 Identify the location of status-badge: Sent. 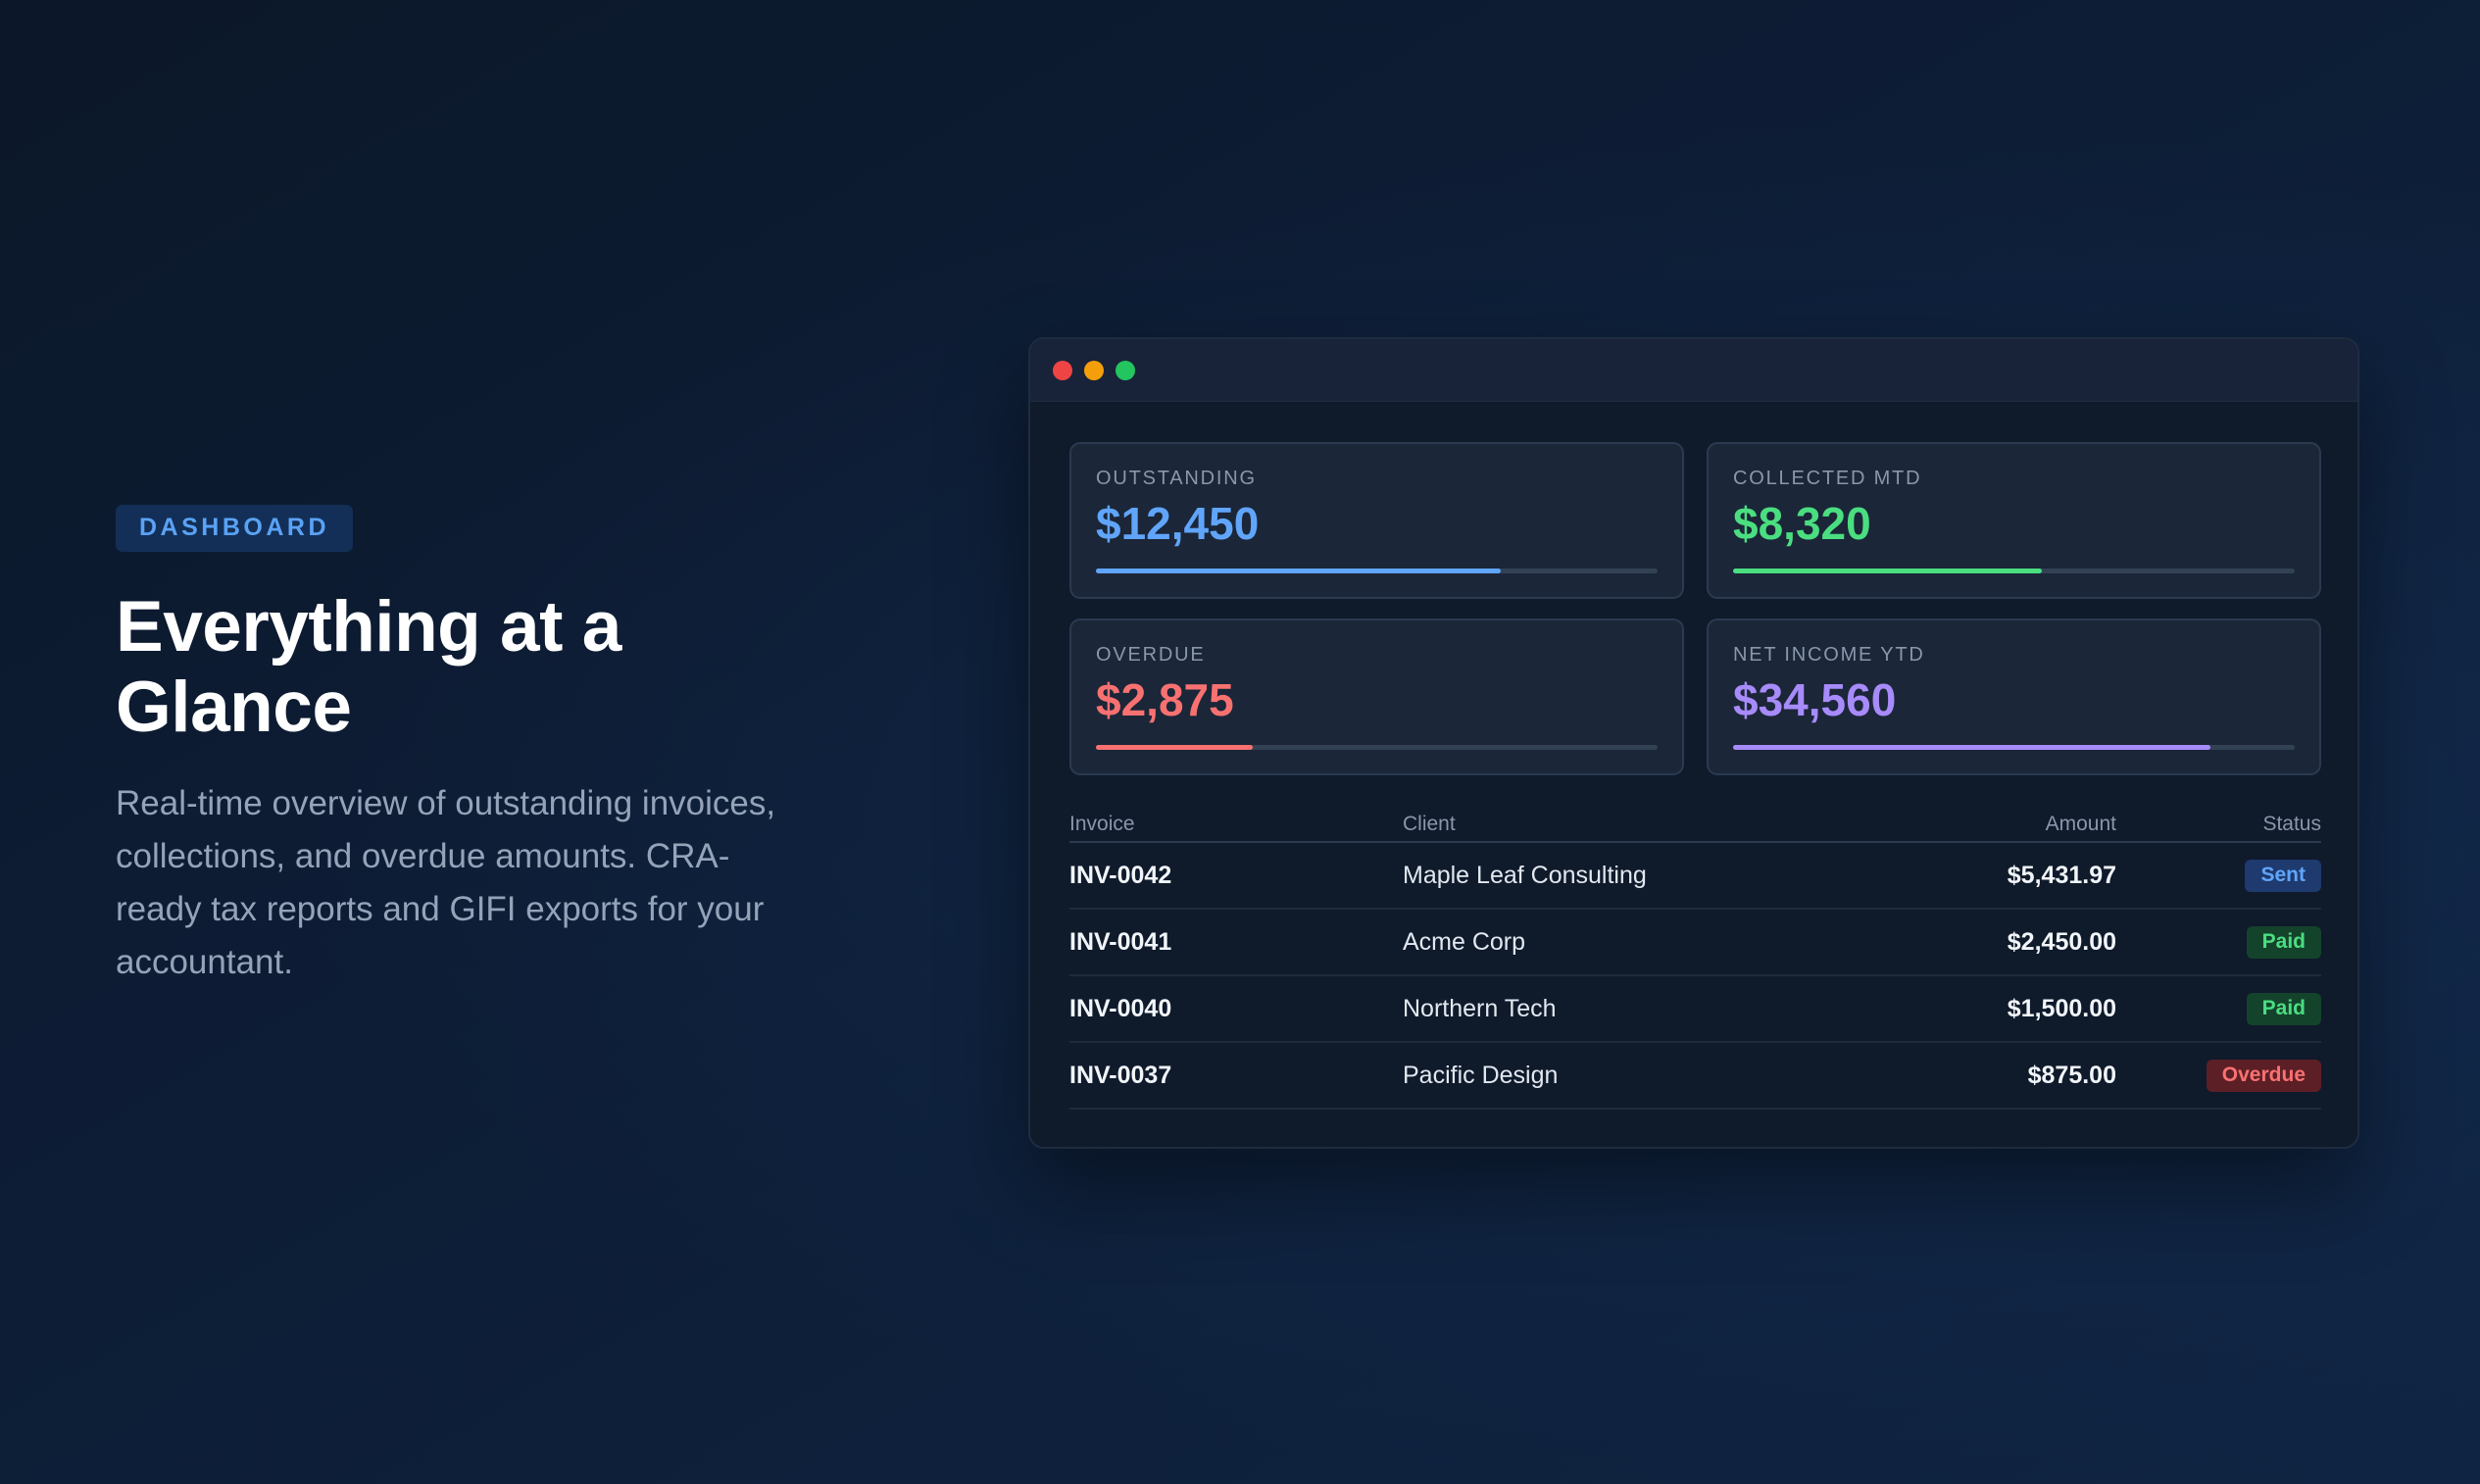
(2283, 876).